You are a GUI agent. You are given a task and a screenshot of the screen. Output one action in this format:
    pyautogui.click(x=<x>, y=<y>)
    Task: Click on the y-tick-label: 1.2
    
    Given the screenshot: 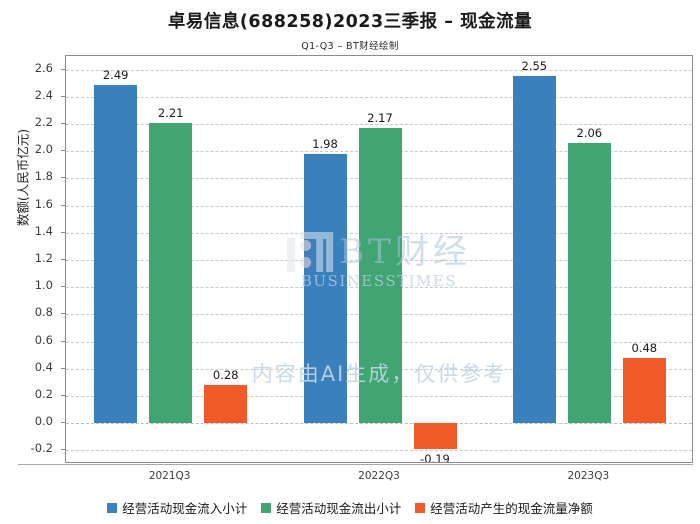 What is the action you would take?
    pyautogui.click(x=43, y=258)
    